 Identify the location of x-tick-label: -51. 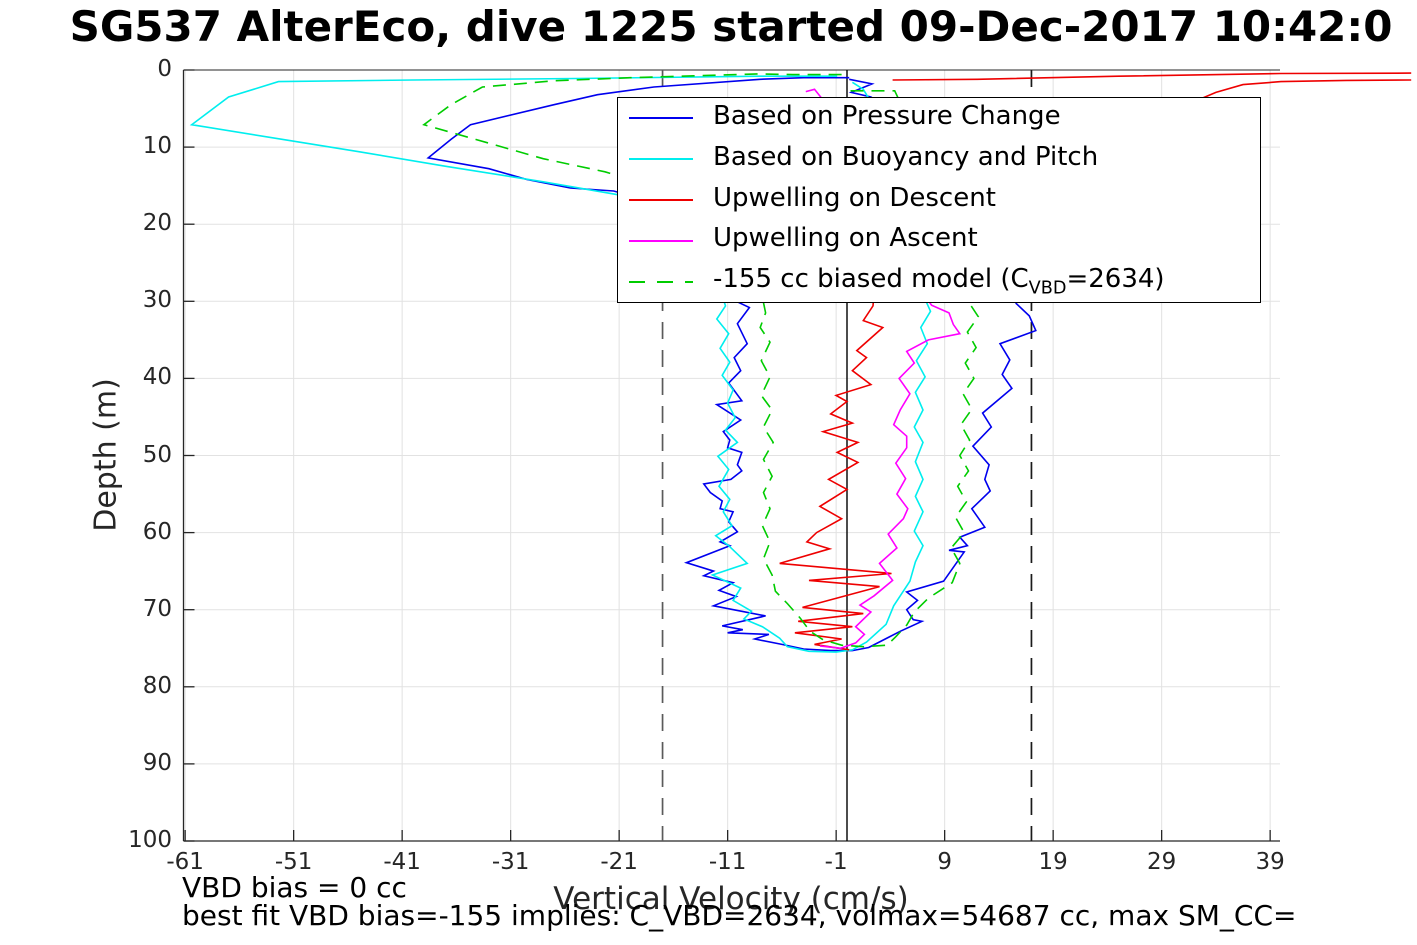
(293, 862).